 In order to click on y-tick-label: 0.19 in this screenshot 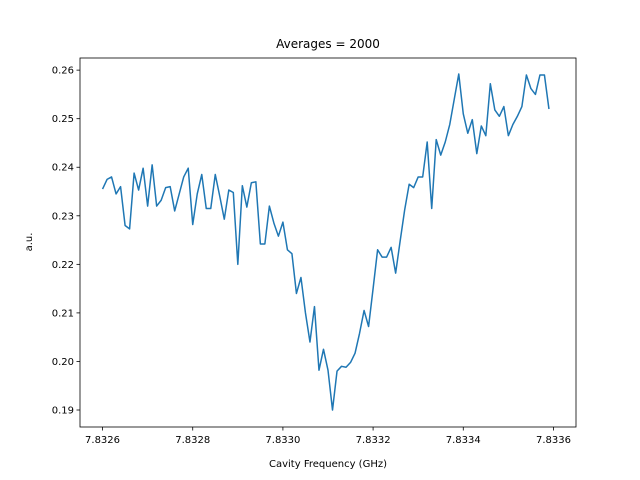, I will do `click(63, 411)`.